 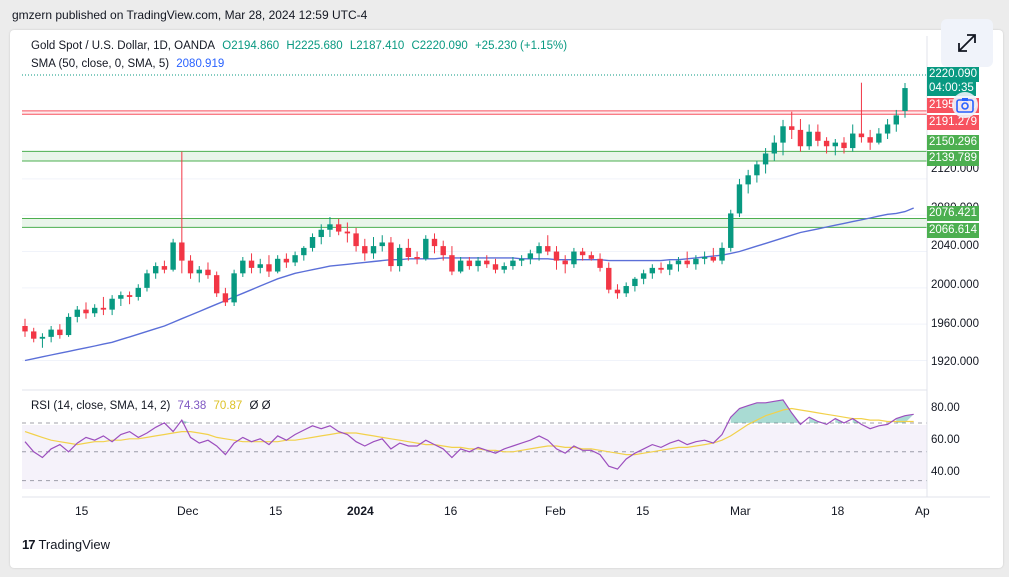 I want to click on rsi-ma-value: 70.87, so click(x=228, y=406).